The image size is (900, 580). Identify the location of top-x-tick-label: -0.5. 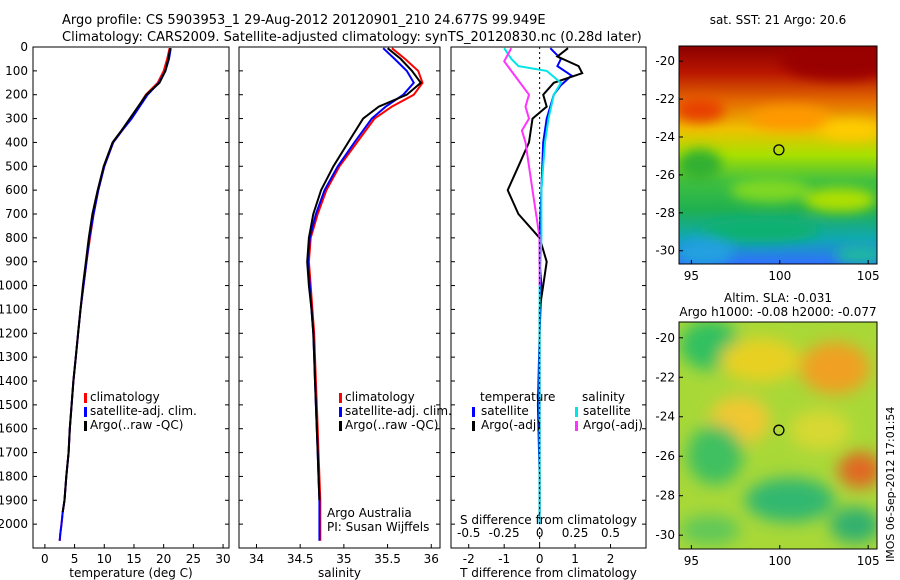
(468, 533).